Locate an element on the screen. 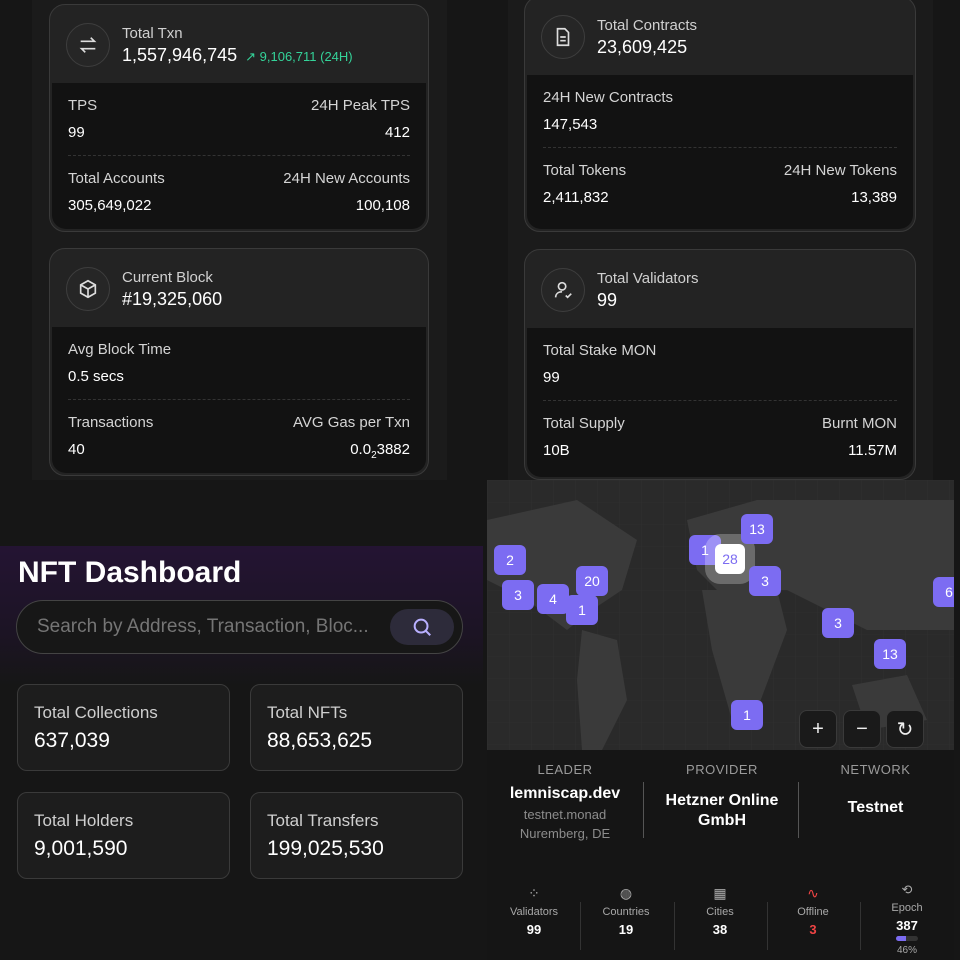  total-txn-label: Total Txn is located at coordinates (152, 33).